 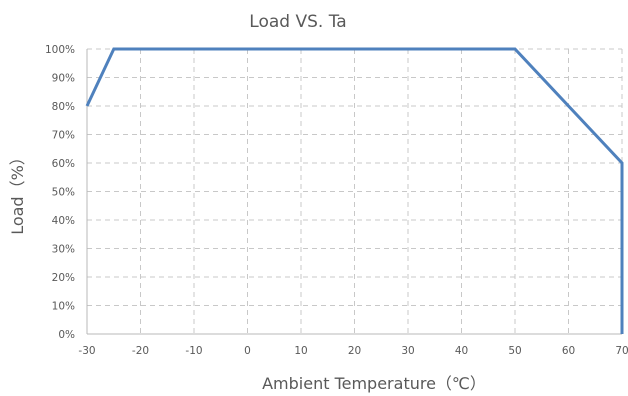 What do you see at coordinates (60, 50) in the screenshot?
I see `y-tick-label: 100%` at bounding box center [60, 50].